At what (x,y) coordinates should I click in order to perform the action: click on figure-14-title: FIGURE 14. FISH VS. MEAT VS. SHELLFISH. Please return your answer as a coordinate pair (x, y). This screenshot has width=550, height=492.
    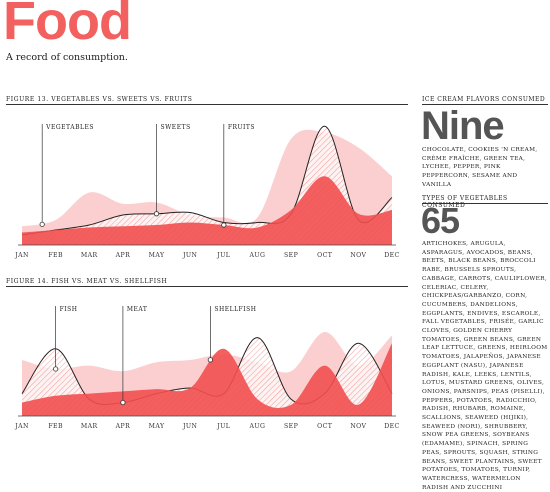
    Looking at the image, I should click on (87, 281).